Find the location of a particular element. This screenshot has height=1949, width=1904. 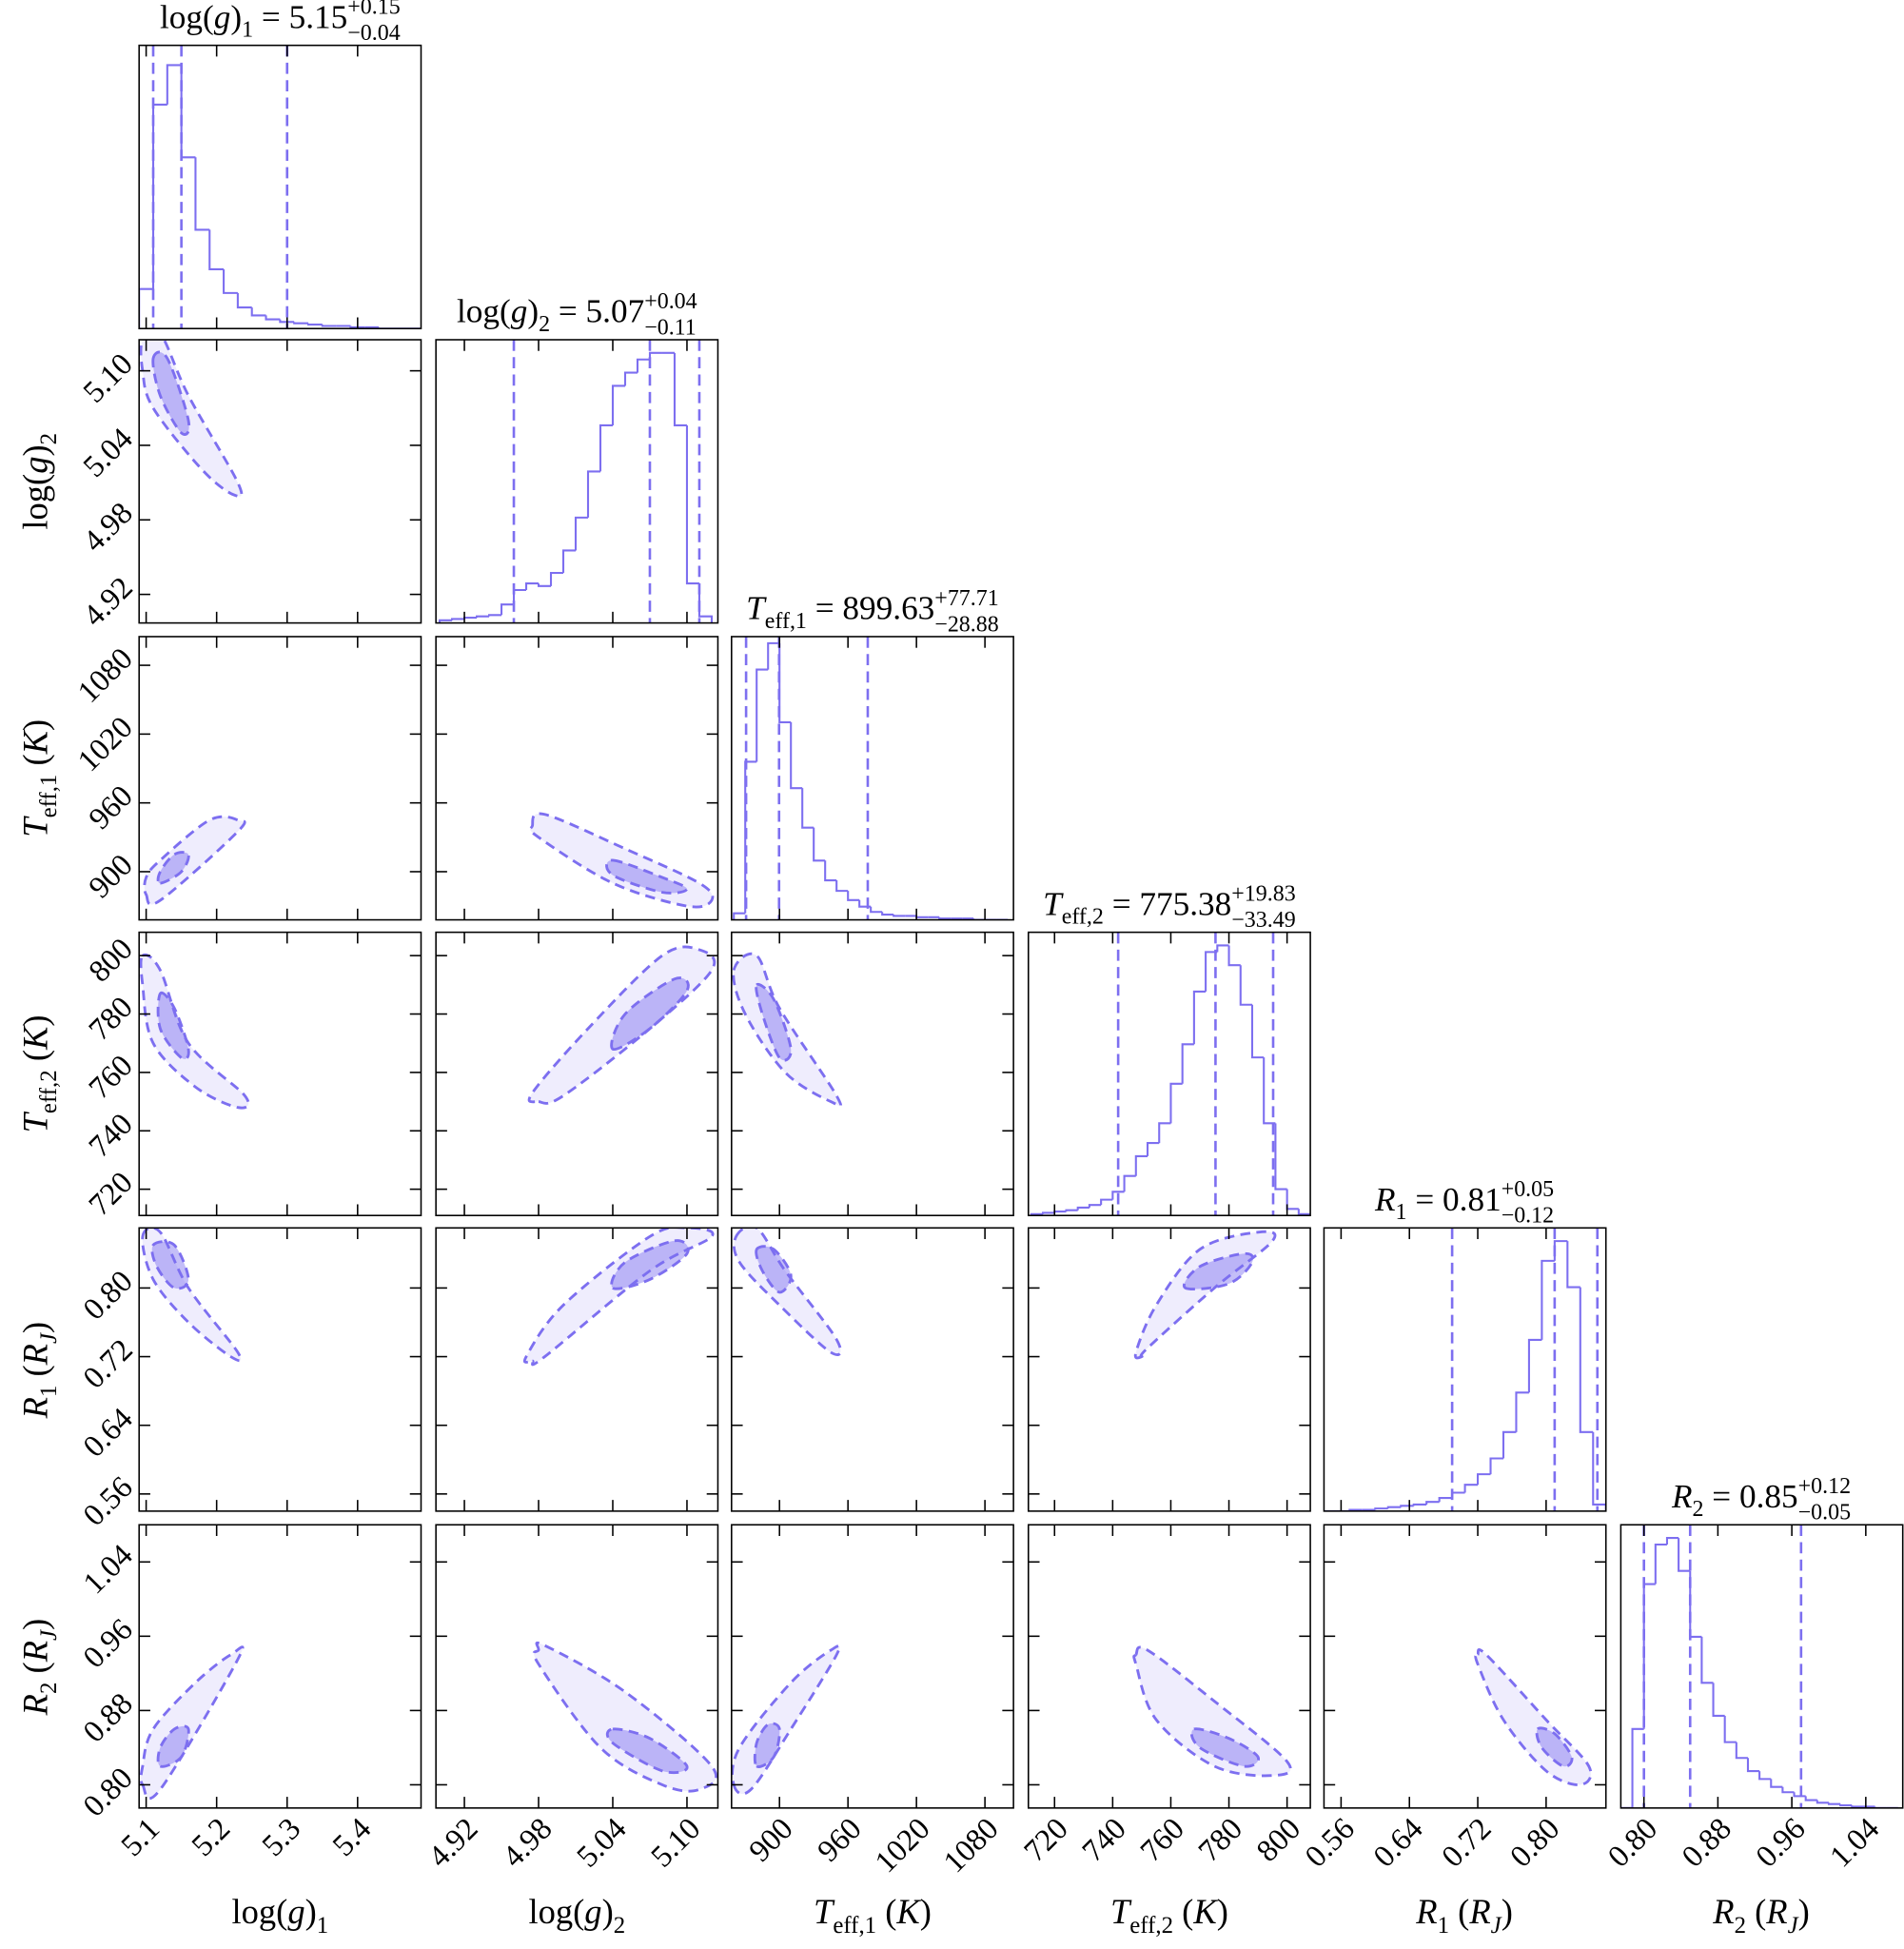

panel-title-part: +0.04 is located at coordinates (670, 301).